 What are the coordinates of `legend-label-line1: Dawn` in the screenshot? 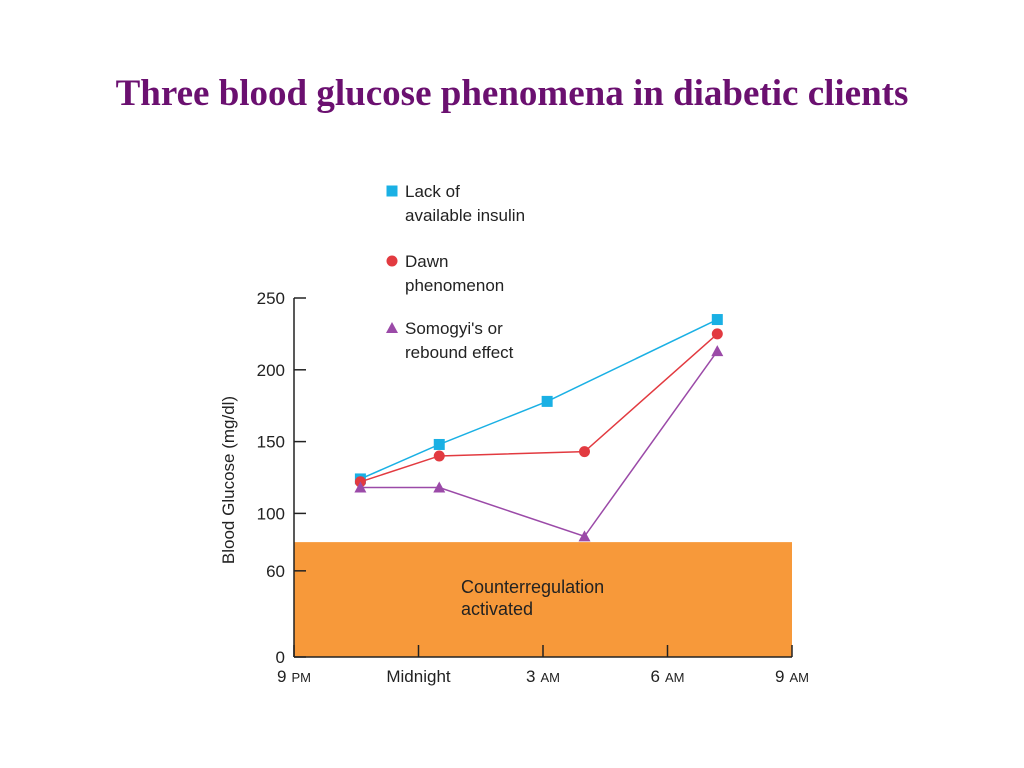 It's located at (426, 261).